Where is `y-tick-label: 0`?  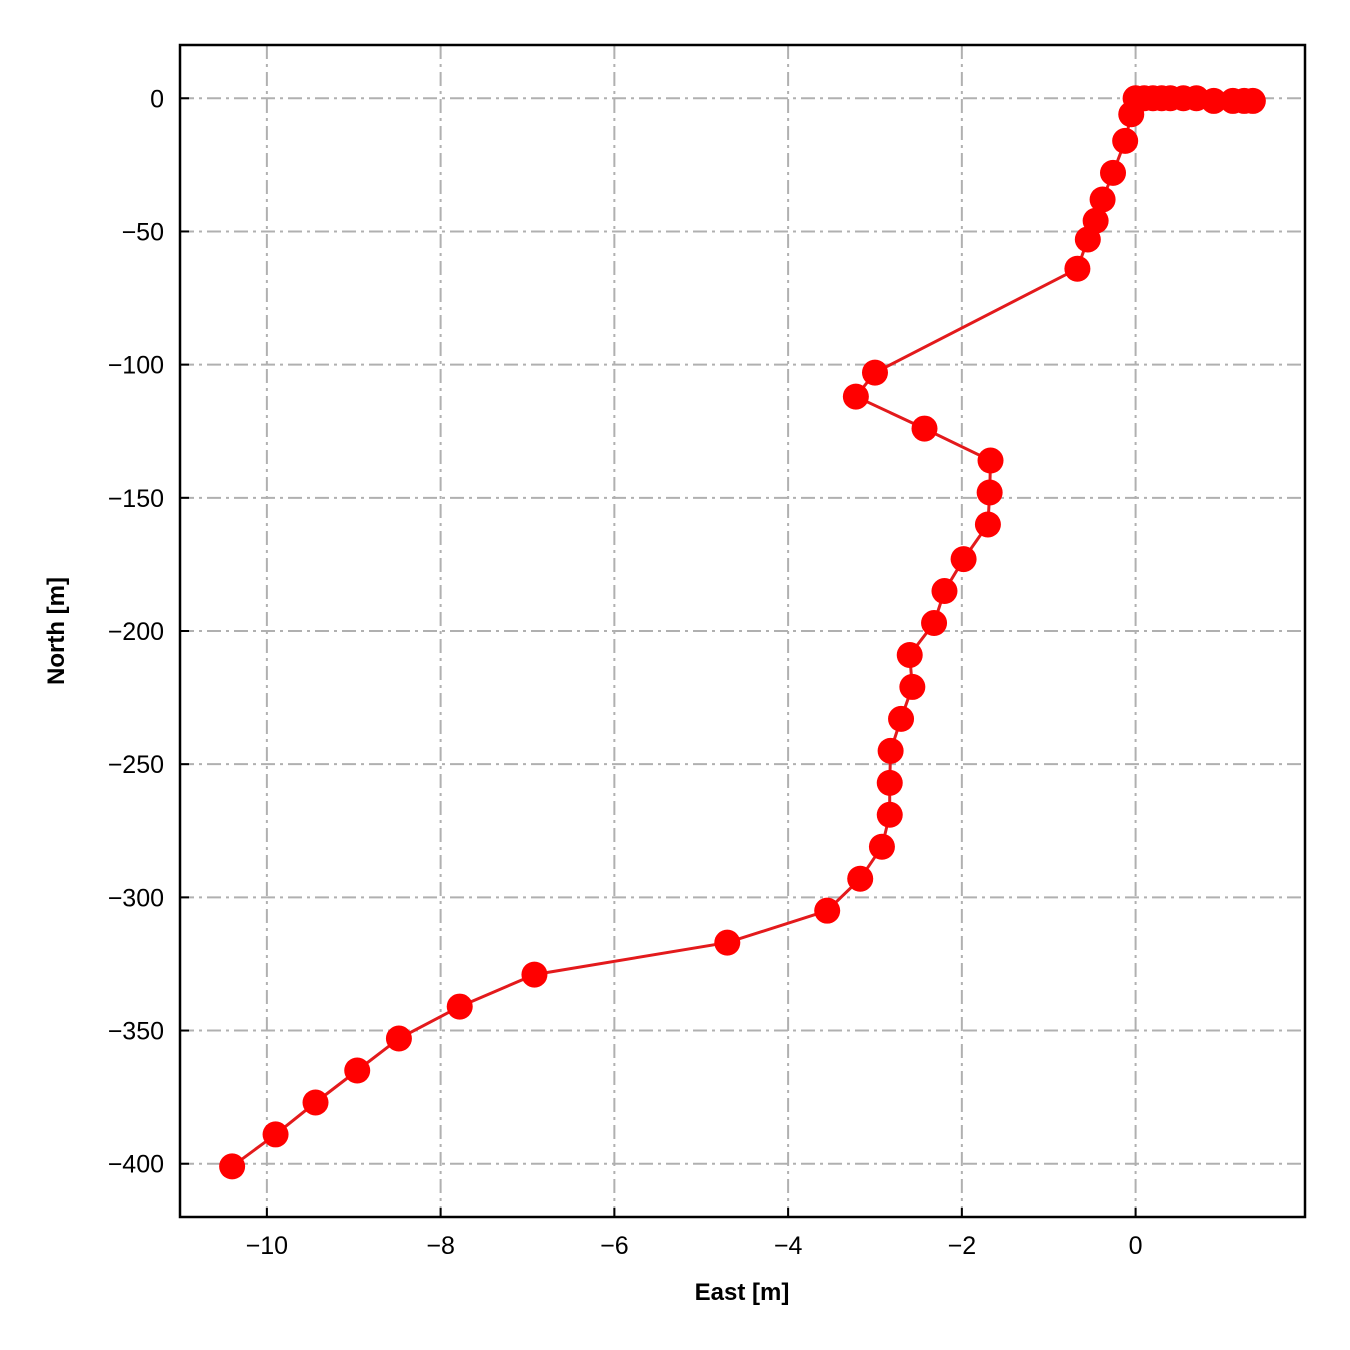
y-tick-label: 0 is located at coordinates (157, 99).